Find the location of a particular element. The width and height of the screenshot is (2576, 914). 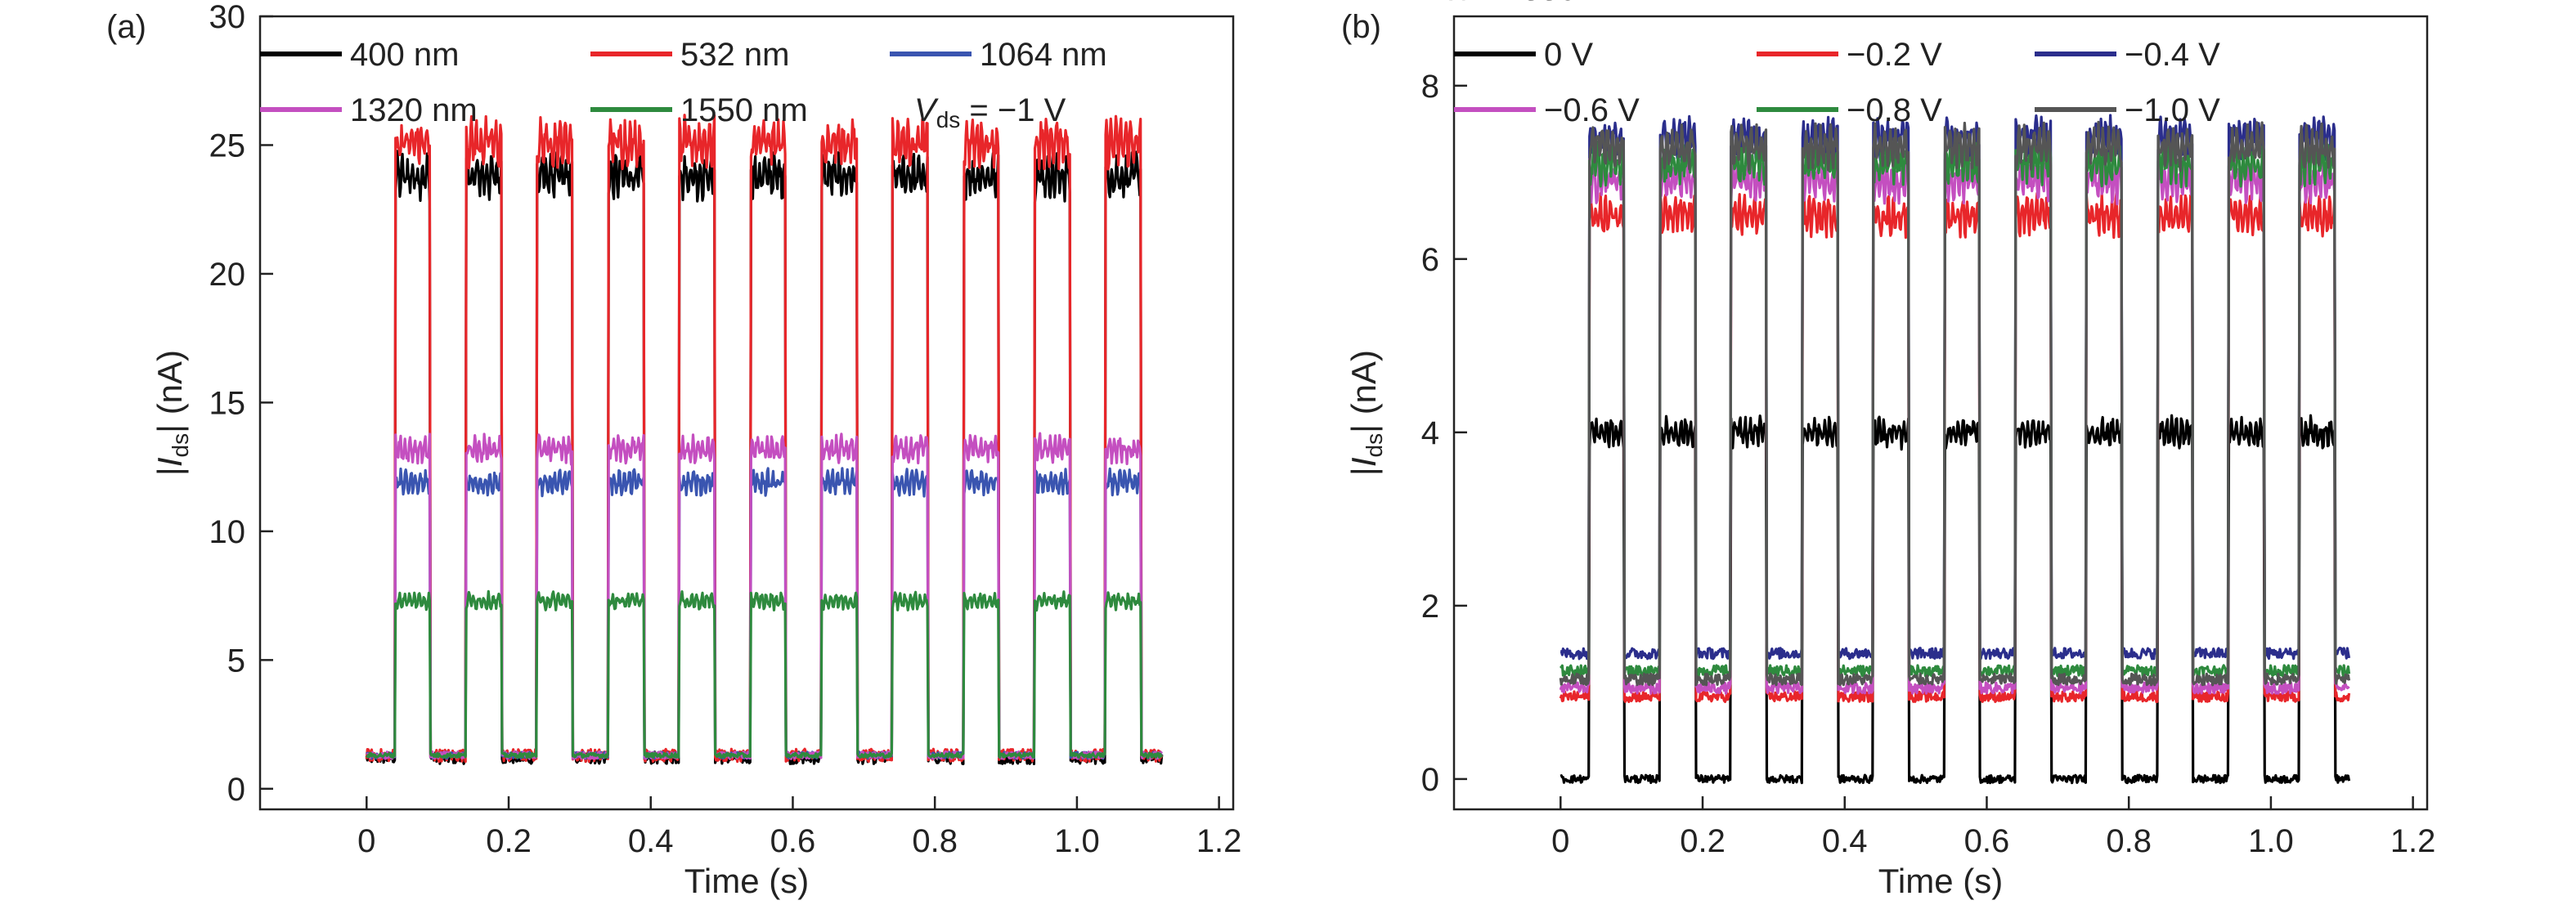

legend-annotation: Vds = −1 V is located at coordinates (990, 112).